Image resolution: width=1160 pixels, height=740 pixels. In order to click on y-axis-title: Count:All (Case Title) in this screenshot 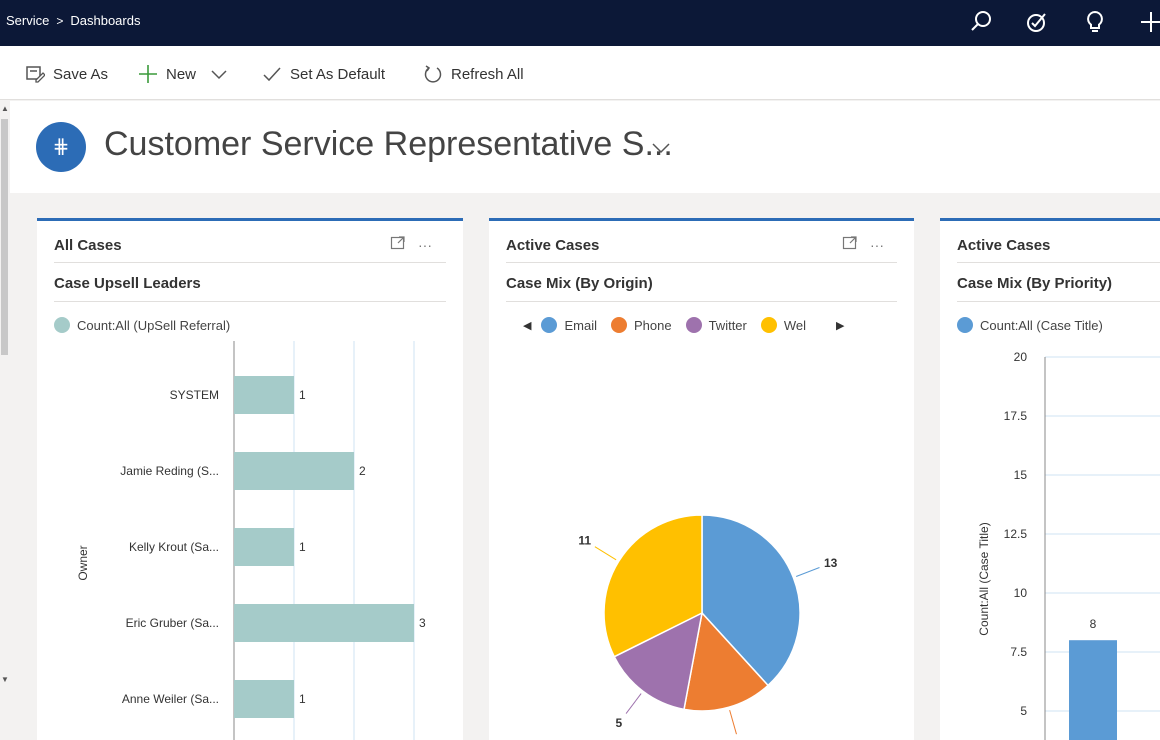, I will do `click(984, 578)`.